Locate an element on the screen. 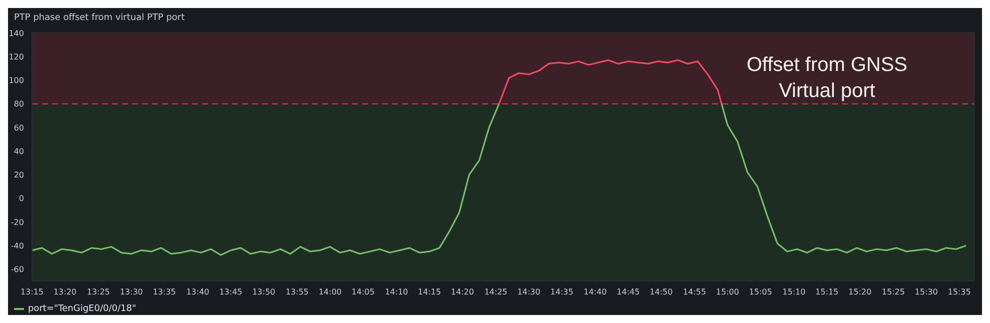 Image resolution: width=990 pixels, height=323 pixels. y-tick-label: 0 is located at coordinates (21, 199).